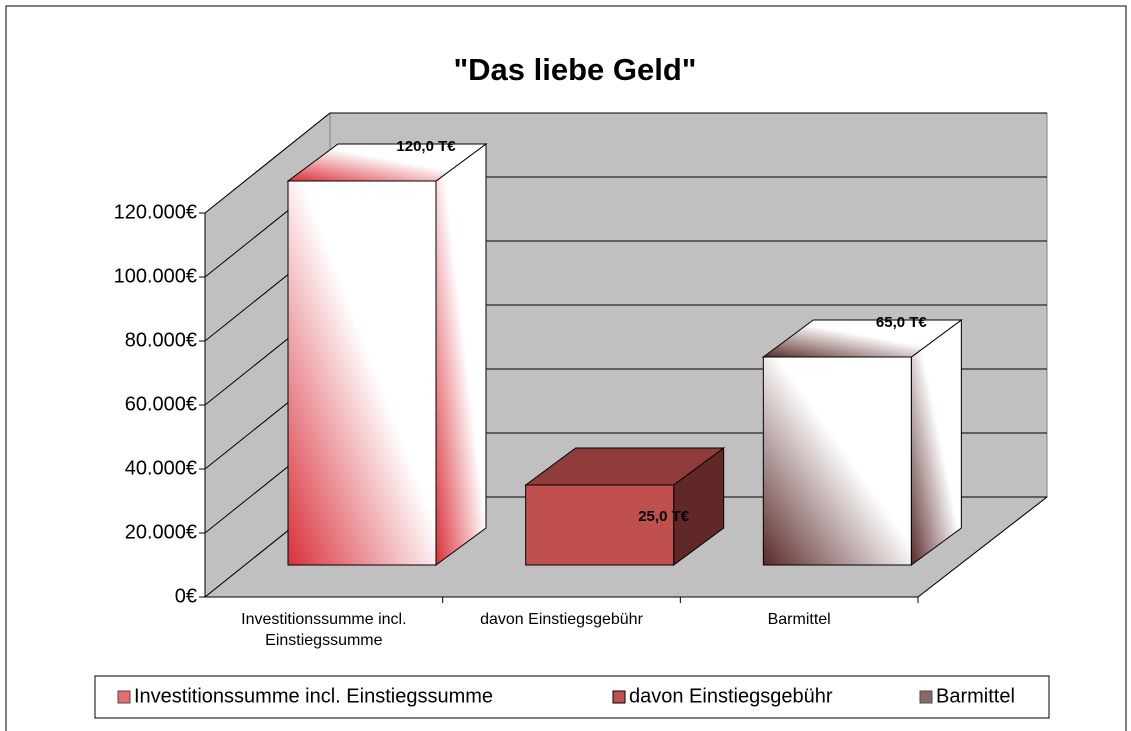 The height and width of the screenshot is (731, 1131). What do you see at coordinates (426, 146) in the screenshot?
I see `value-label: 120,0 T€` at bounding box center [426, 146].